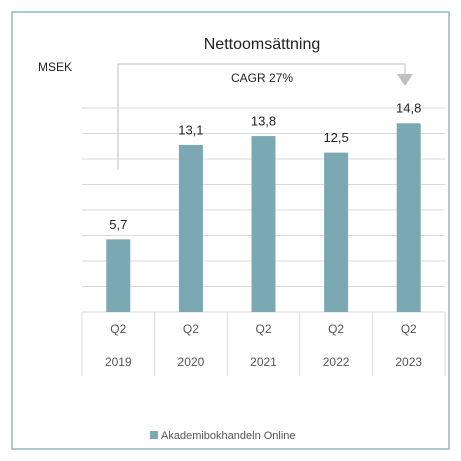 This screenshot has width=461, height=461. I want to click on data-label: 12,5, so click(335, 137).